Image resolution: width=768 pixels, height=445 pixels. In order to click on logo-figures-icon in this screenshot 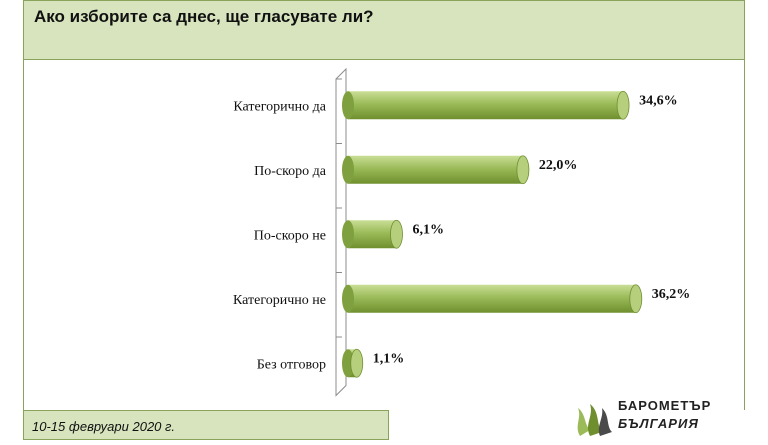, I will do `click(594, 420)`.